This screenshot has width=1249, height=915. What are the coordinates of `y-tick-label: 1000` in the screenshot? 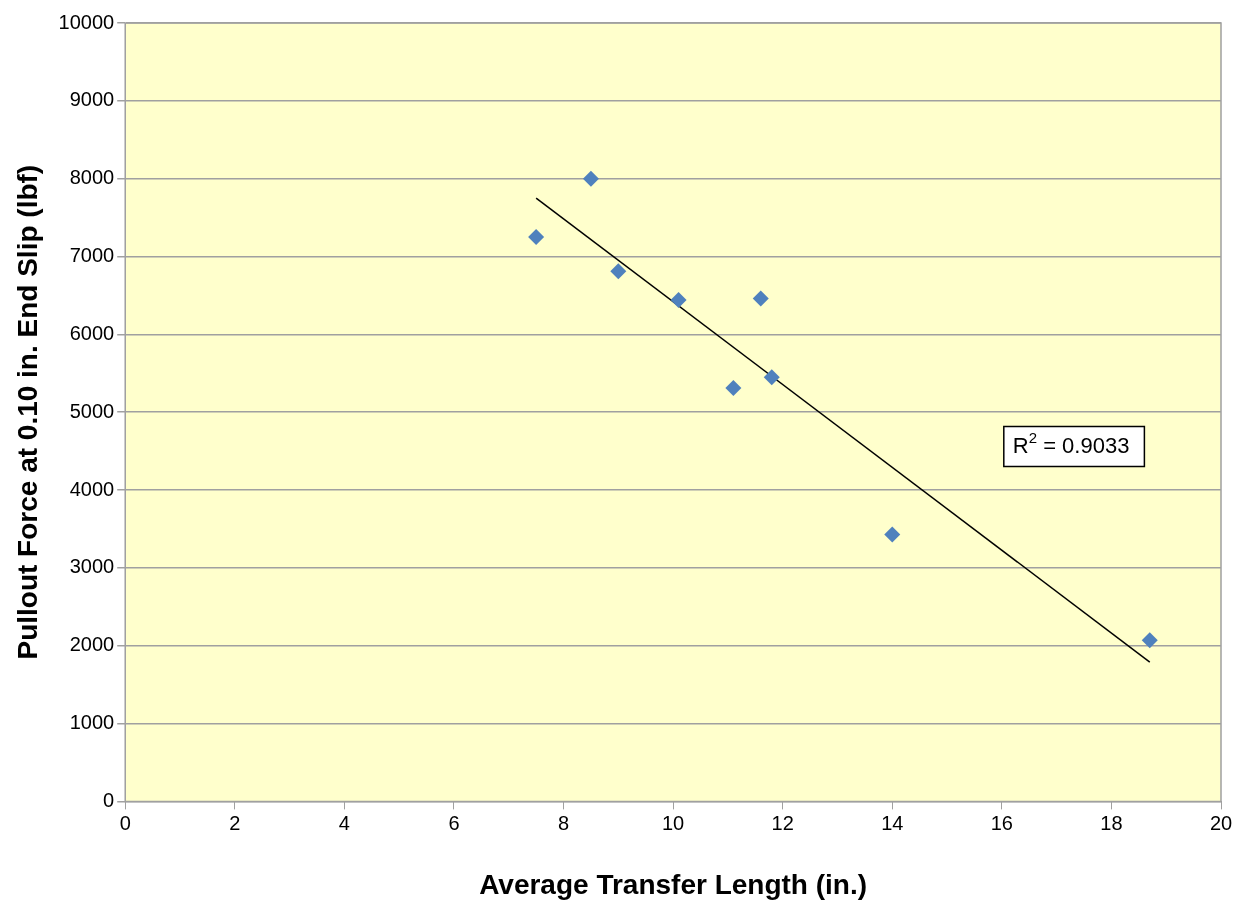 It's located at (92, 722).